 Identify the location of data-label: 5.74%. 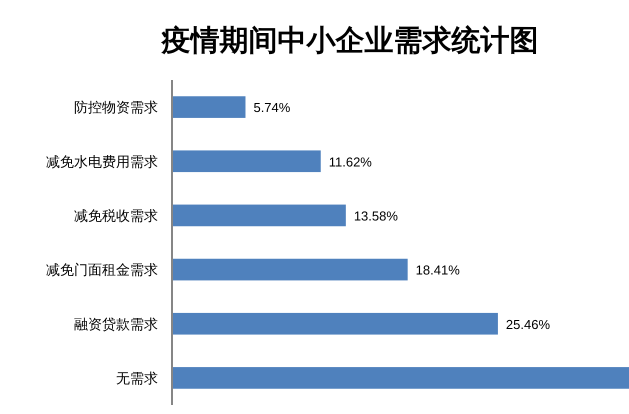
(272, 108).